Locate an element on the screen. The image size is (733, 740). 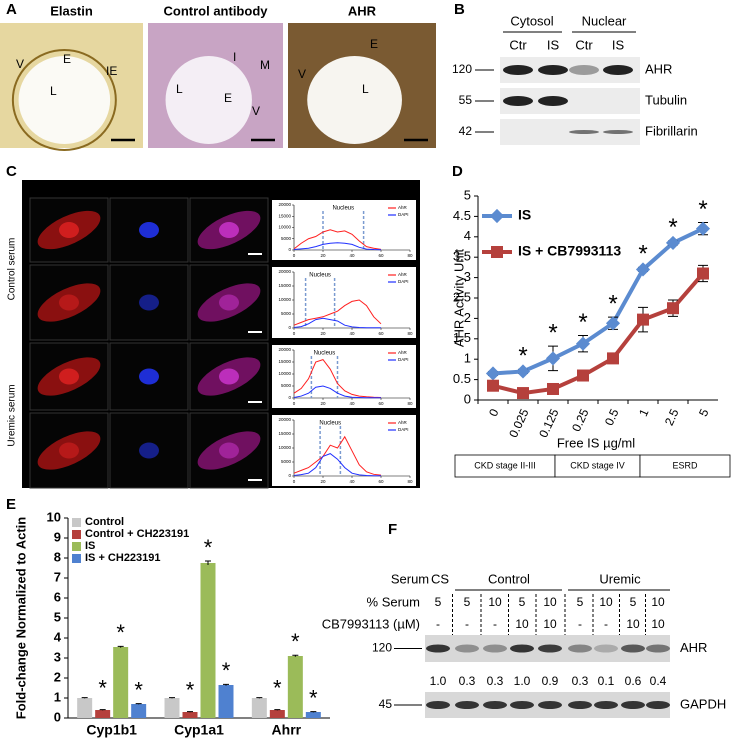
group-label: Uremic is located at coordinates (620, 578).